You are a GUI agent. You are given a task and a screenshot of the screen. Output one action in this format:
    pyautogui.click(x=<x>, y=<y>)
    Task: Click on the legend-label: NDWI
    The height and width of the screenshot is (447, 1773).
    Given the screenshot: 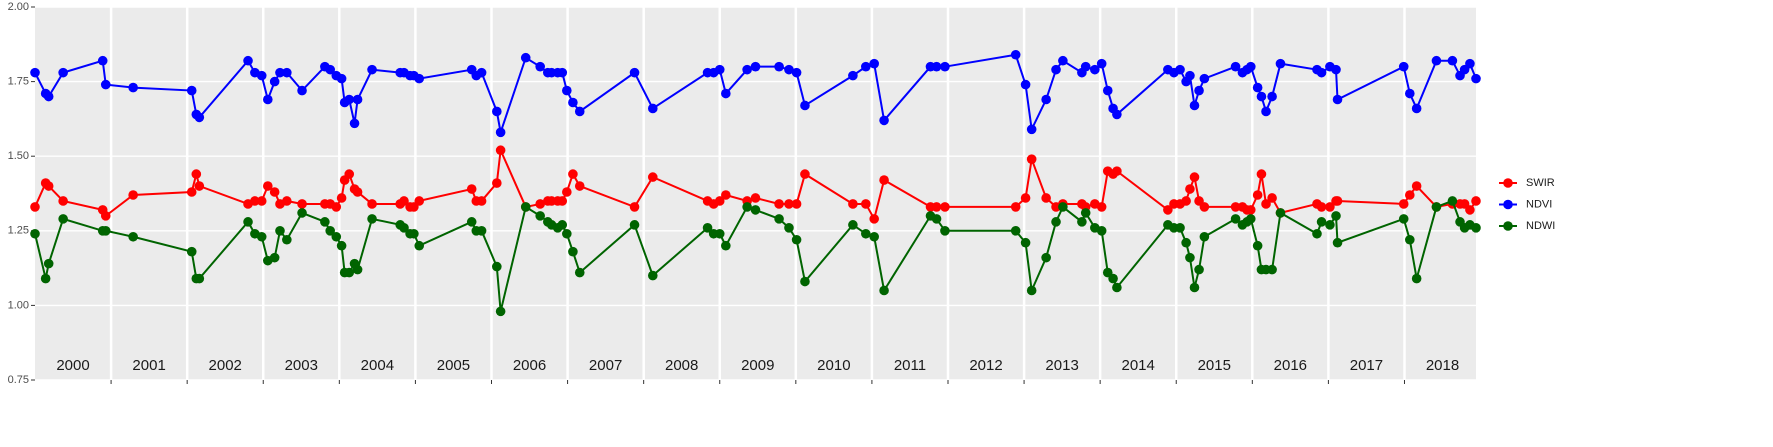 What is the action you would take?
    pyautogui.click(x=1540, y=226)
    